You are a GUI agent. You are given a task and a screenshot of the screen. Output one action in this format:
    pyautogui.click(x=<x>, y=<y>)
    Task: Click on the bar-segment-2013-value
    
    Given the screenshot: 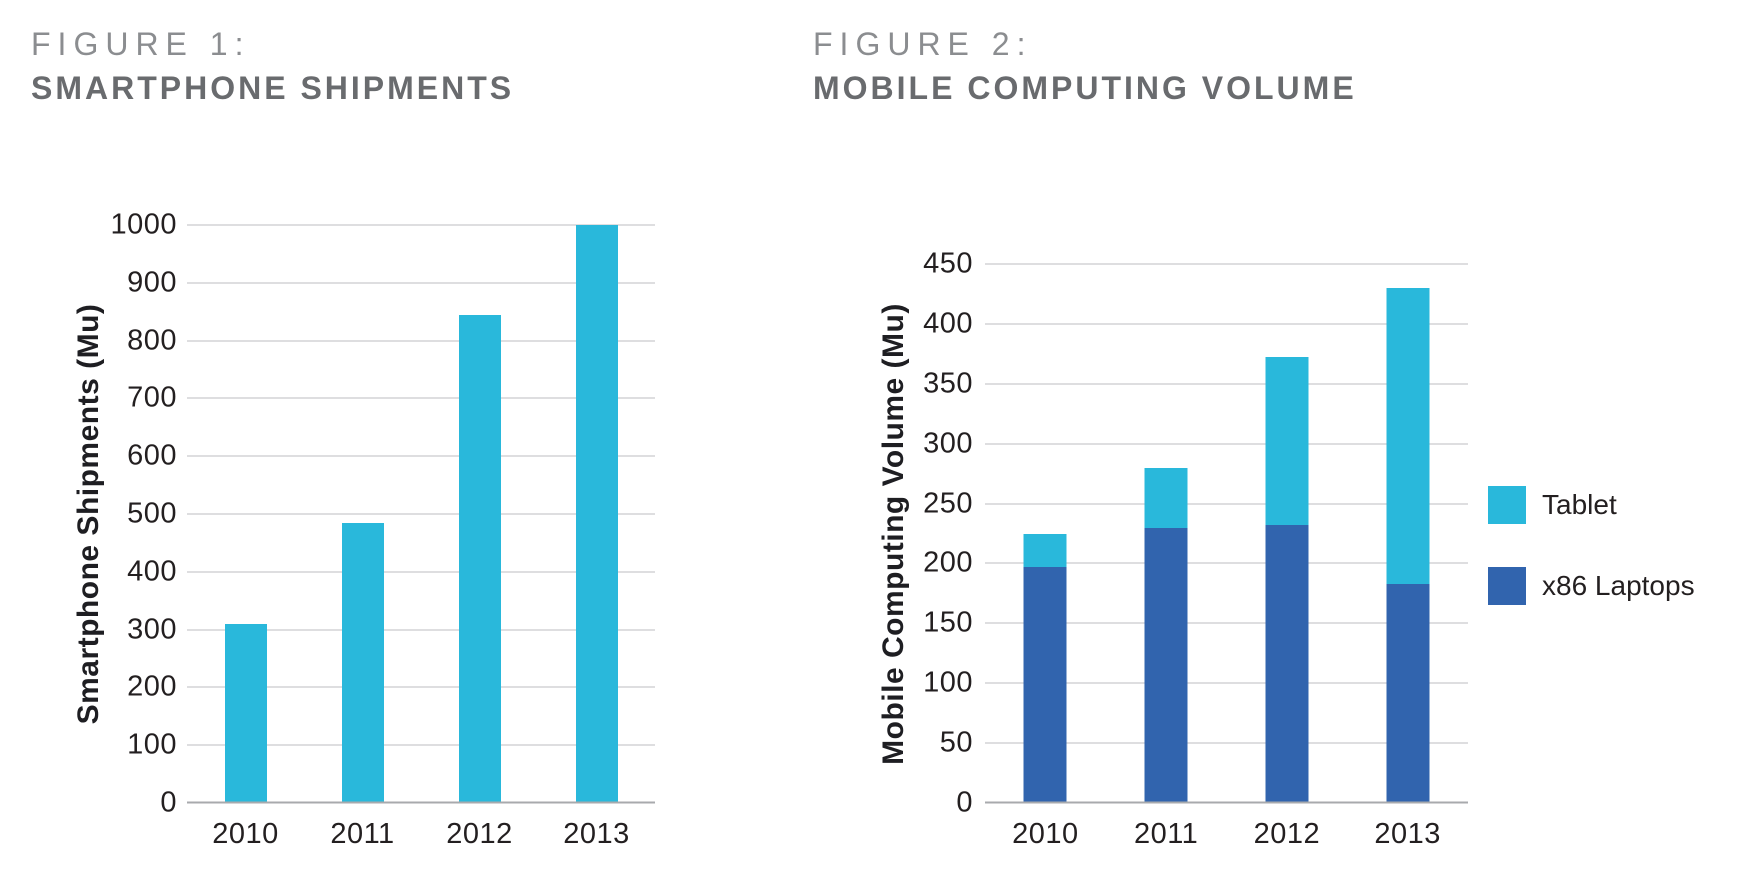 What is the action you would take?
    pyautogui.click(x=596, y=514)
    